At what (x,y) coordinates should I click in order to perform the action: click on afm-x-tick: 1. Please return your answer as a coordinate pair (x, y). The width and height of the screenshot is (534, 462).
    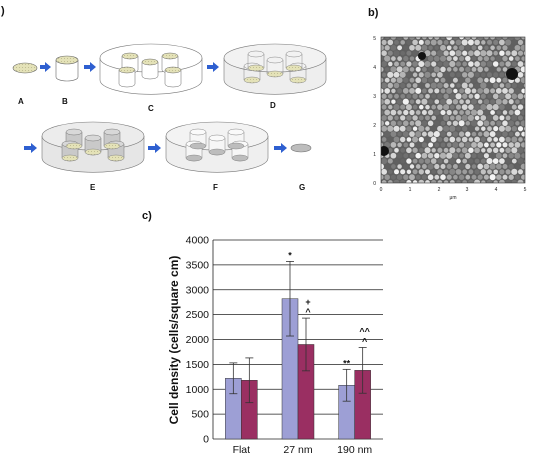
    Looking at the image, I should click on (410, 190).